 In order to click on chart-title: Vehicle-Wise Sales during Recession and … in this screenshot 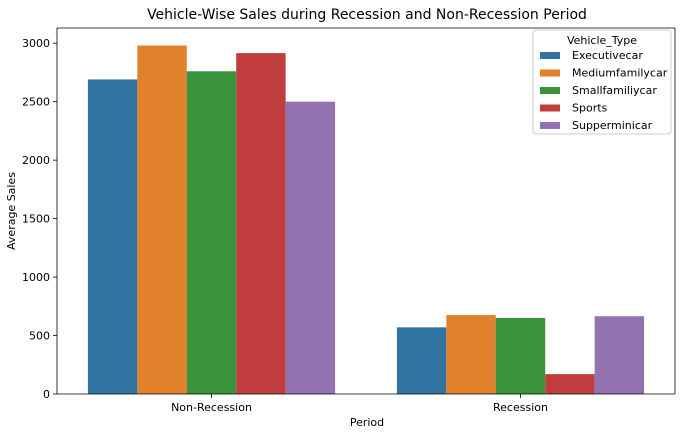, I will do `click(367, 15)`.